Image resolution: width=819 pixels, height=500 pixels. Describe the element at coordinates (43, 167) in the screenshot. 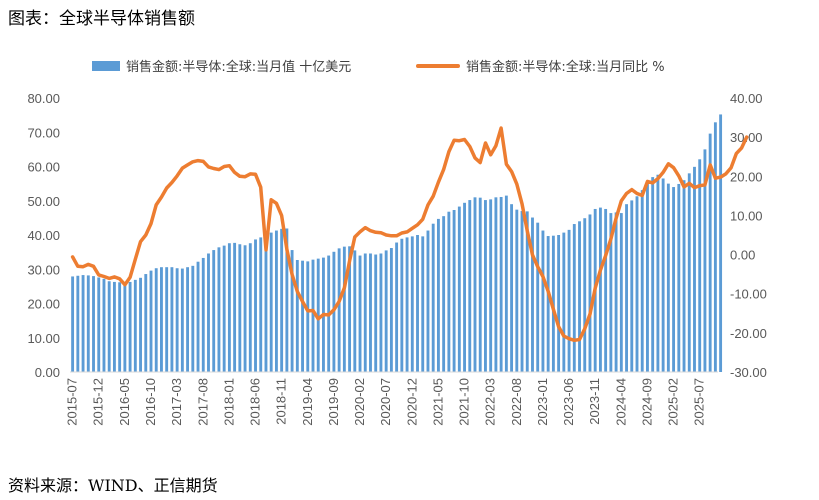

I see `left-axis-tick-label: 60.00` at that location.